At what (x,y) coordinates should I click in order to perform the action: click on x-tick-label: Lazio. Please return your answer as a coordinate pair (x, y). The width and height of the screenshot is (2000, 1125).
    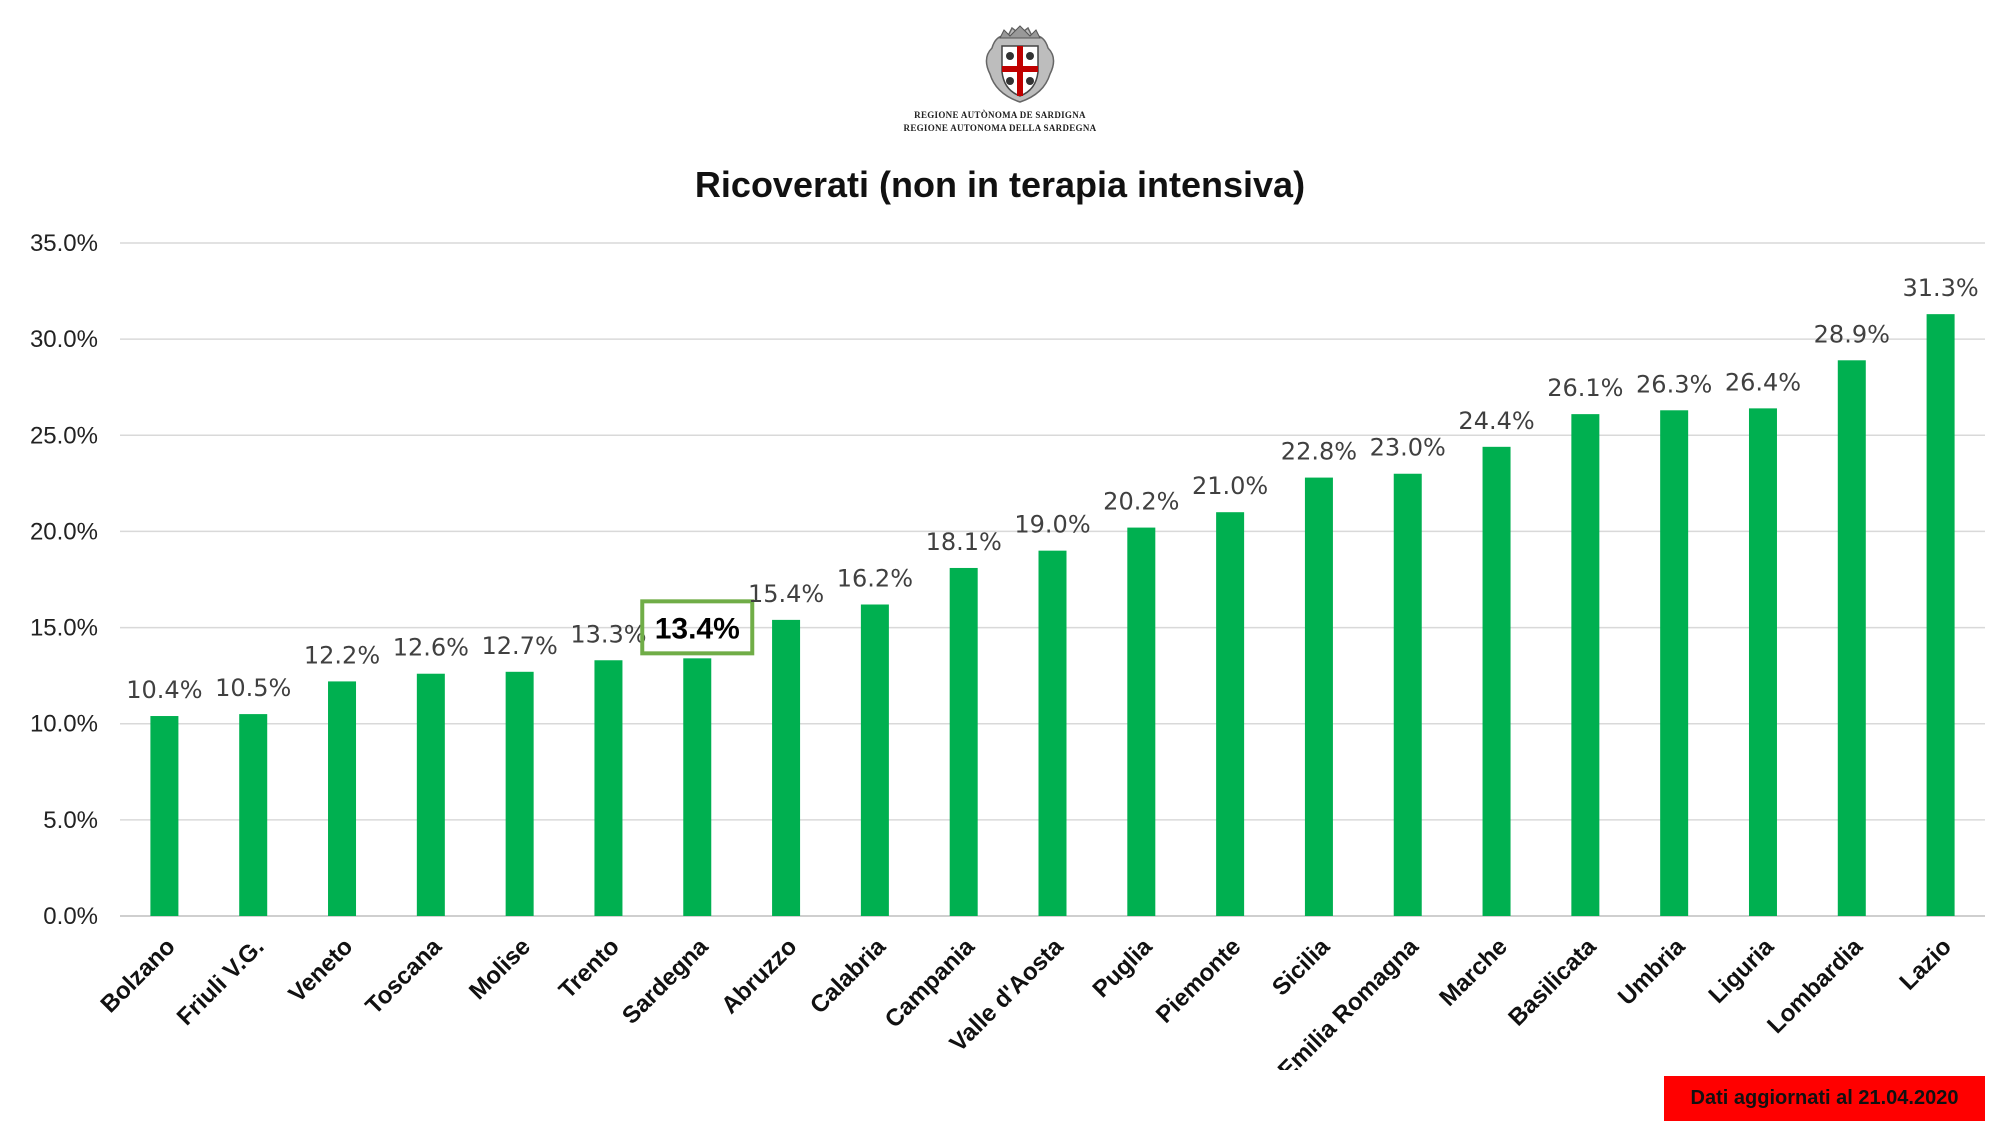
    Looking at the image, I should click on (1925, 964).